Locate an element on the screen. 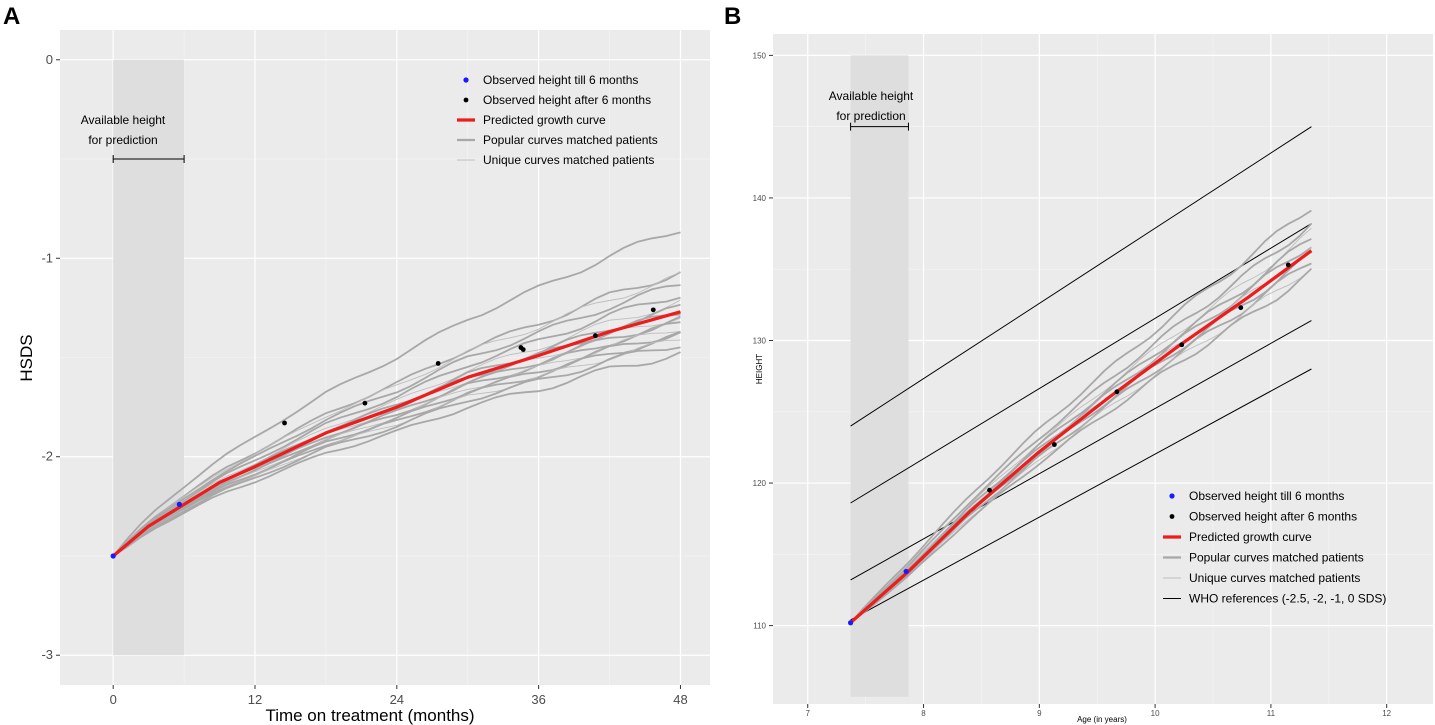 The width and height of the screenshot is (1435, 725). y-tick-label: 0 is located at coordinates (49, 59).